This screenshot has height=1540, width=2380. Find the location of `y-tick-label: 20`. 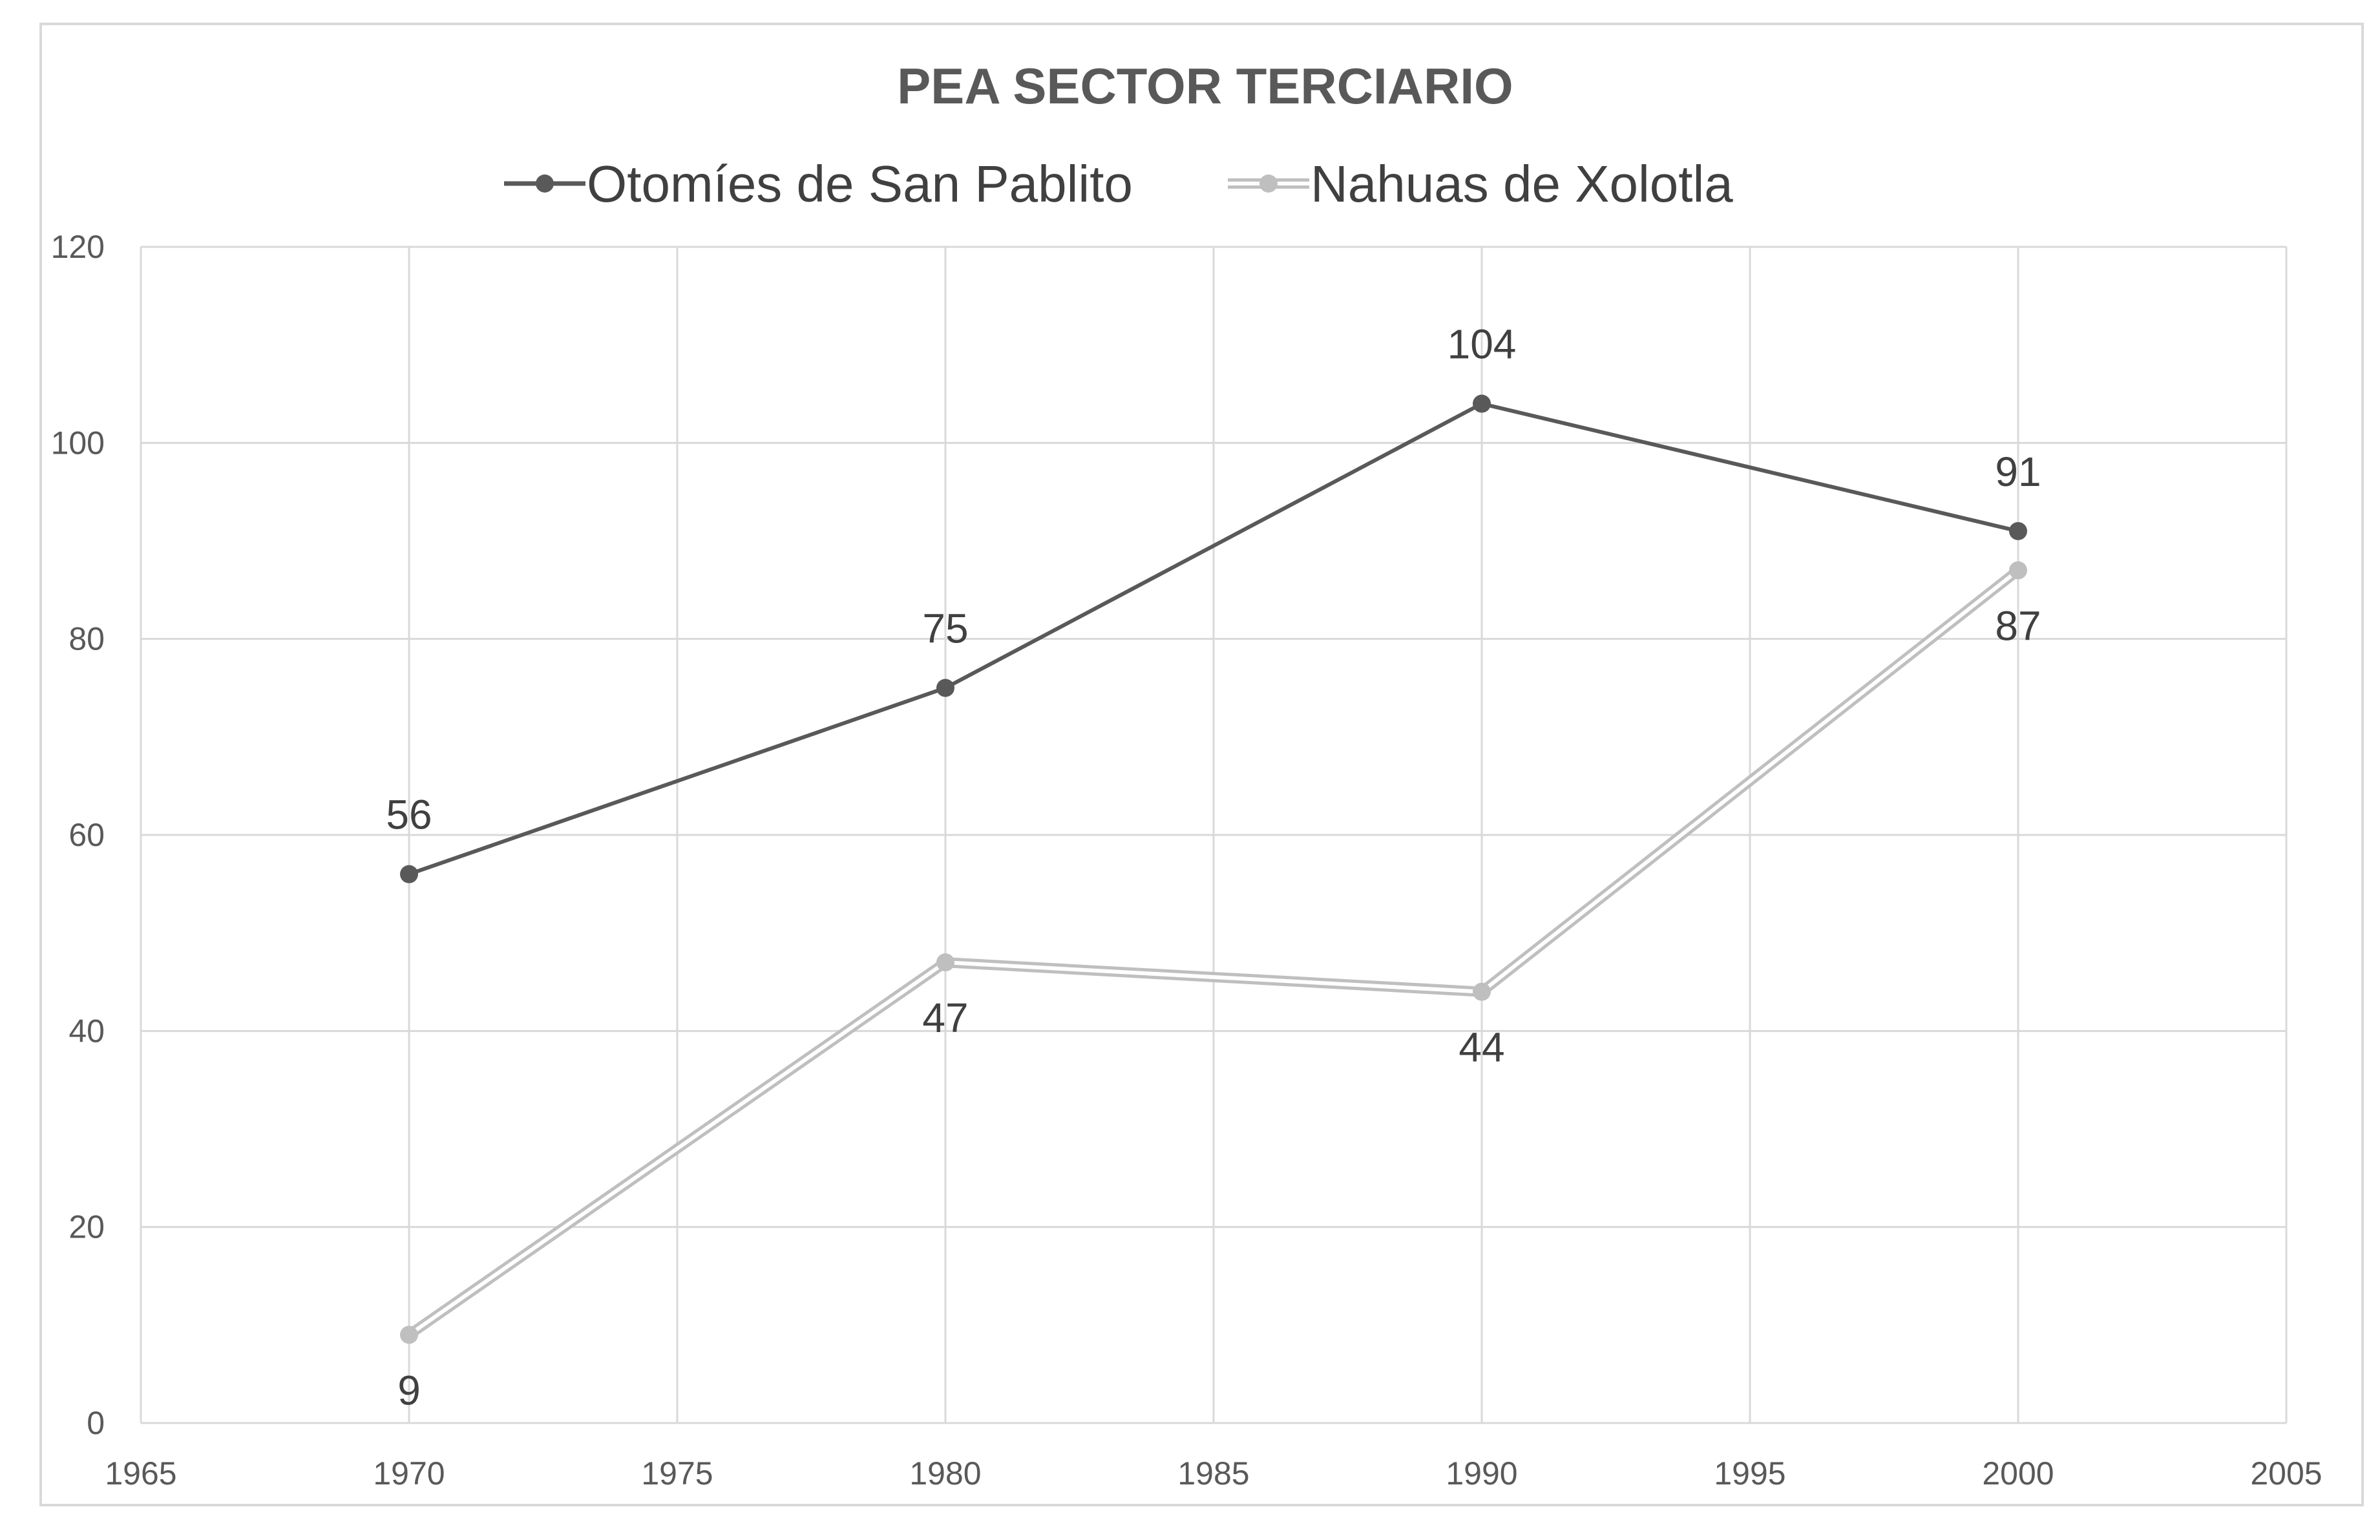

y-tick-label: 20 is located at coordinates (86, 1227).